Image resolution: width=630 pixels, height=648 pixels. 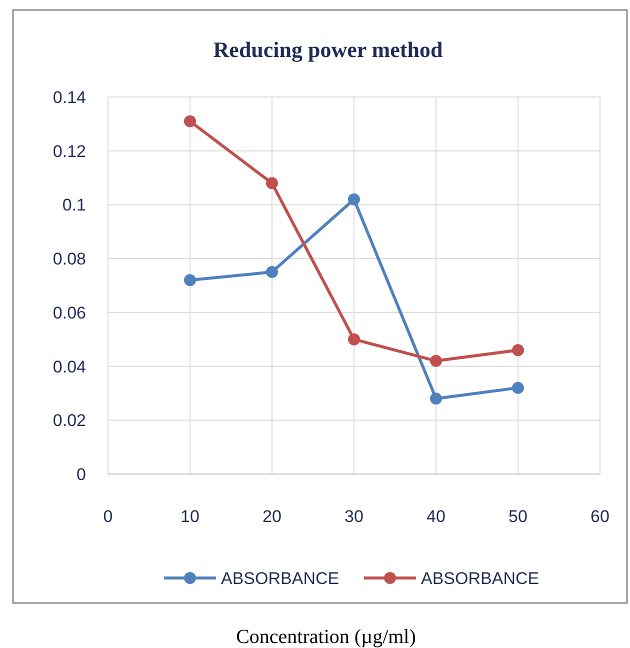 I want to click on x-axis-title: Concentration (µg/ml), so click(x=326, y=637).